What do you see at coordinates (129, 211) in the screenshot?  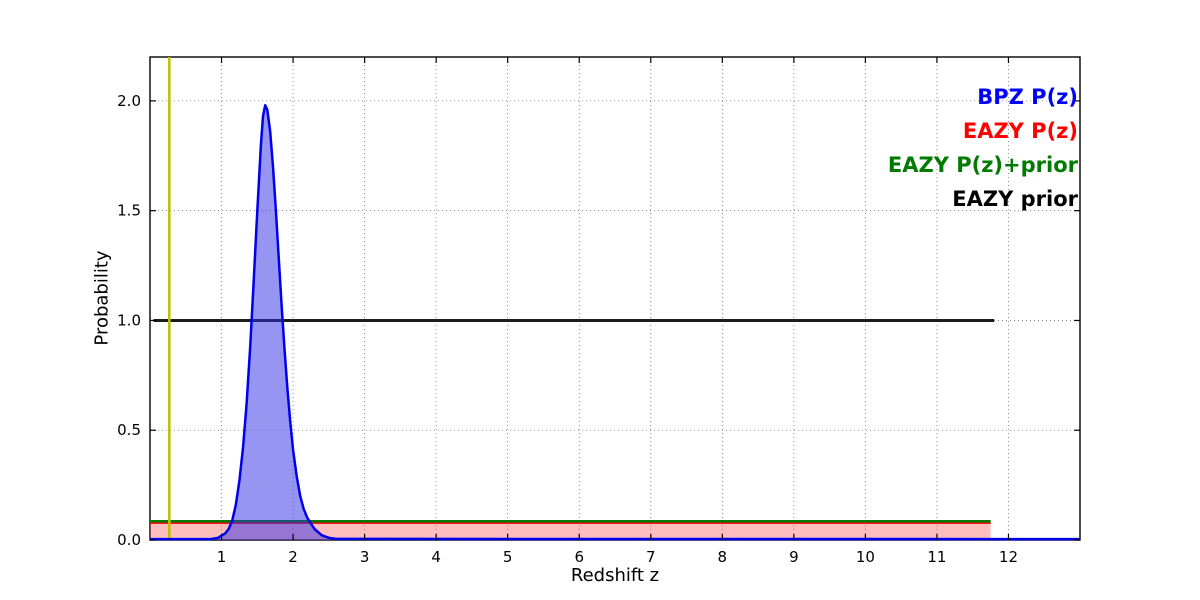 I see `y-tick-label: 1.5` at bounding box center [129, 211].